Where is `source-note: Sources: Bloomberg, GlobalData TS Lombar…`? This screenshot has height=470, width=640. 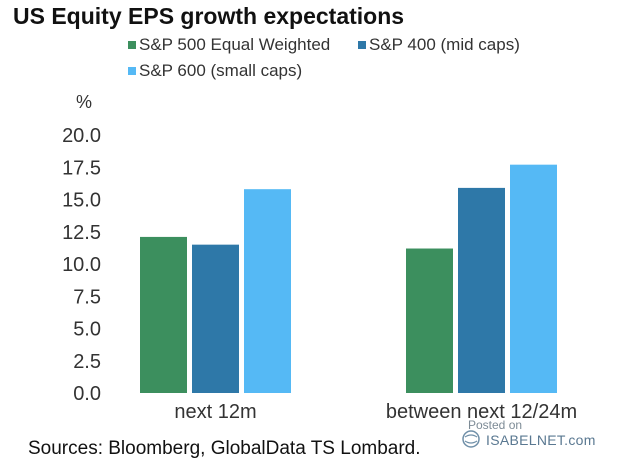
source-note: Sources: Bloomberg, GlobalData TS Lombar… is located at coordinates (224, 448).